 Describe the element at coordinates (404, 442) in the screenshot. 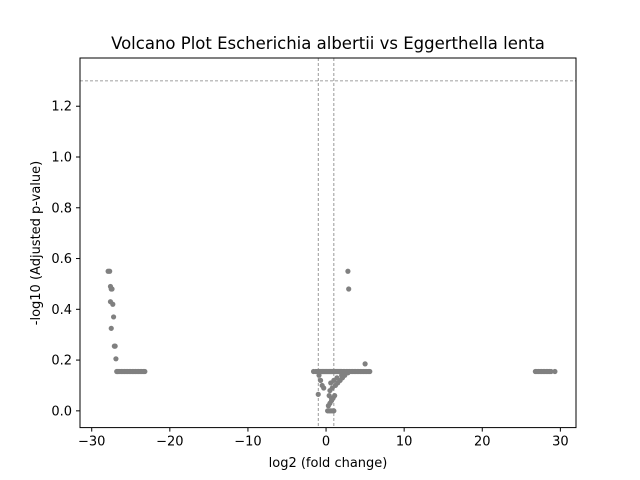

I see `x-tick-label: 10` at that location.